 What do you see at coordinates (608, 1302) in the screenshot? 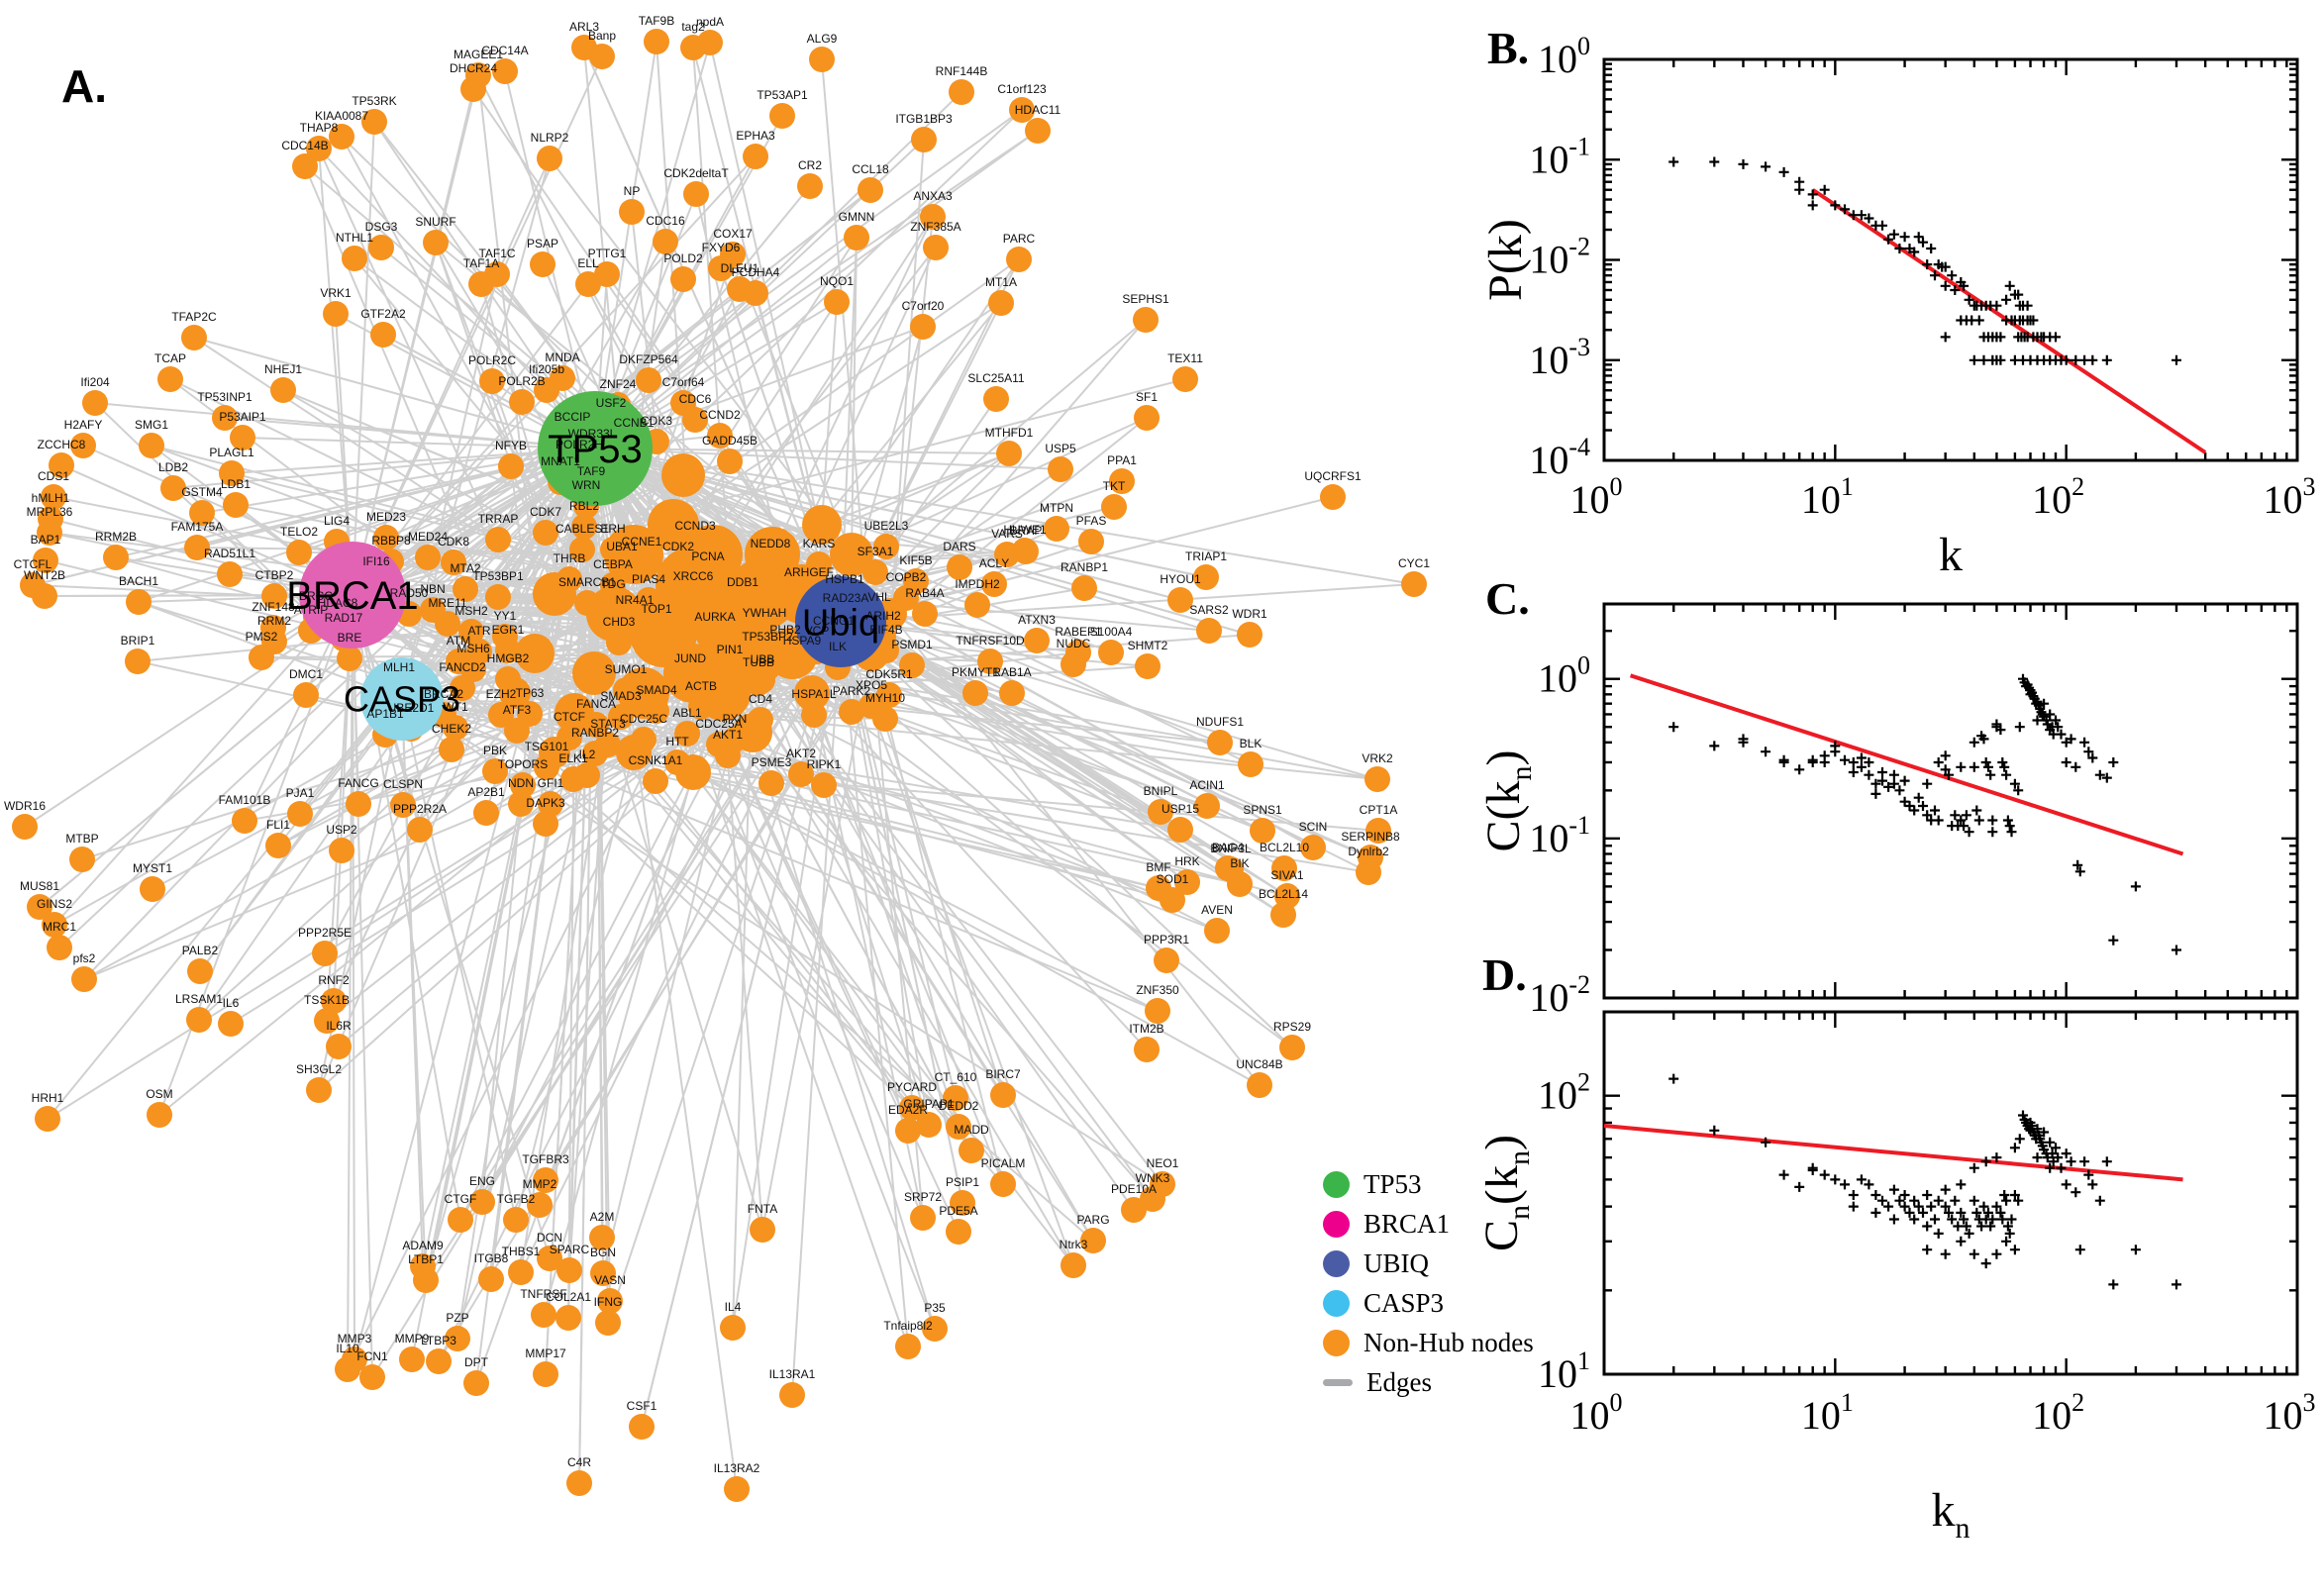
I see `network-node-label: IFNG` at bounding box center [608, 1302].